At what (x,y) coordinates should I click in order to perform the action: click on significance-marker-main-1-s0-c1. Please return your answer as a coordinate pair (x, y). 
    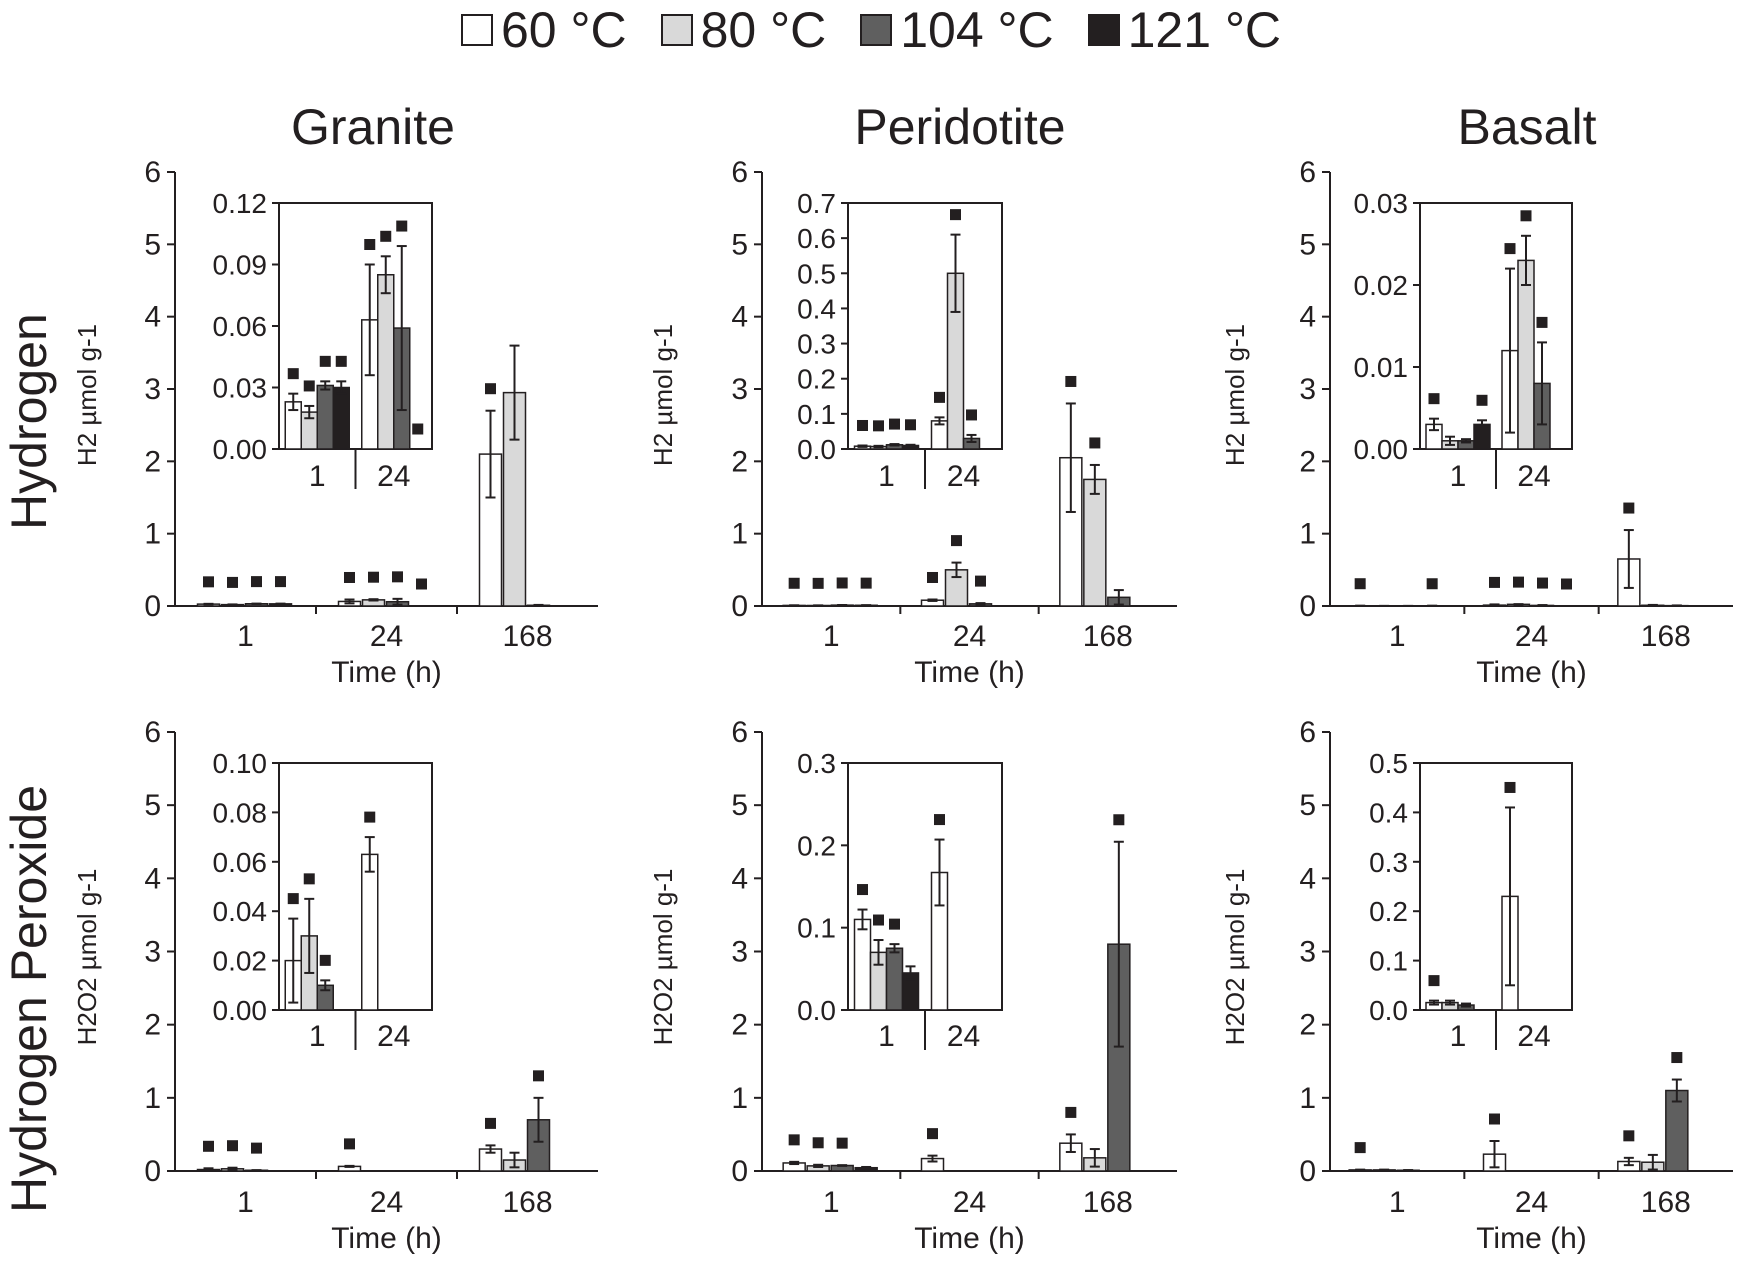
    Looking at the image, I should click on (932, 577).